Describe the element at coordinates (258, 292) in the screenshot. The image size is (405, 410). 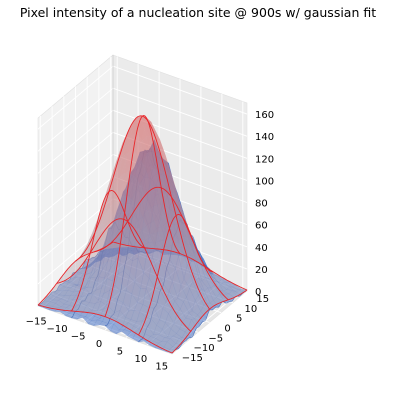
I see `z-tick-label: 0` at that location.